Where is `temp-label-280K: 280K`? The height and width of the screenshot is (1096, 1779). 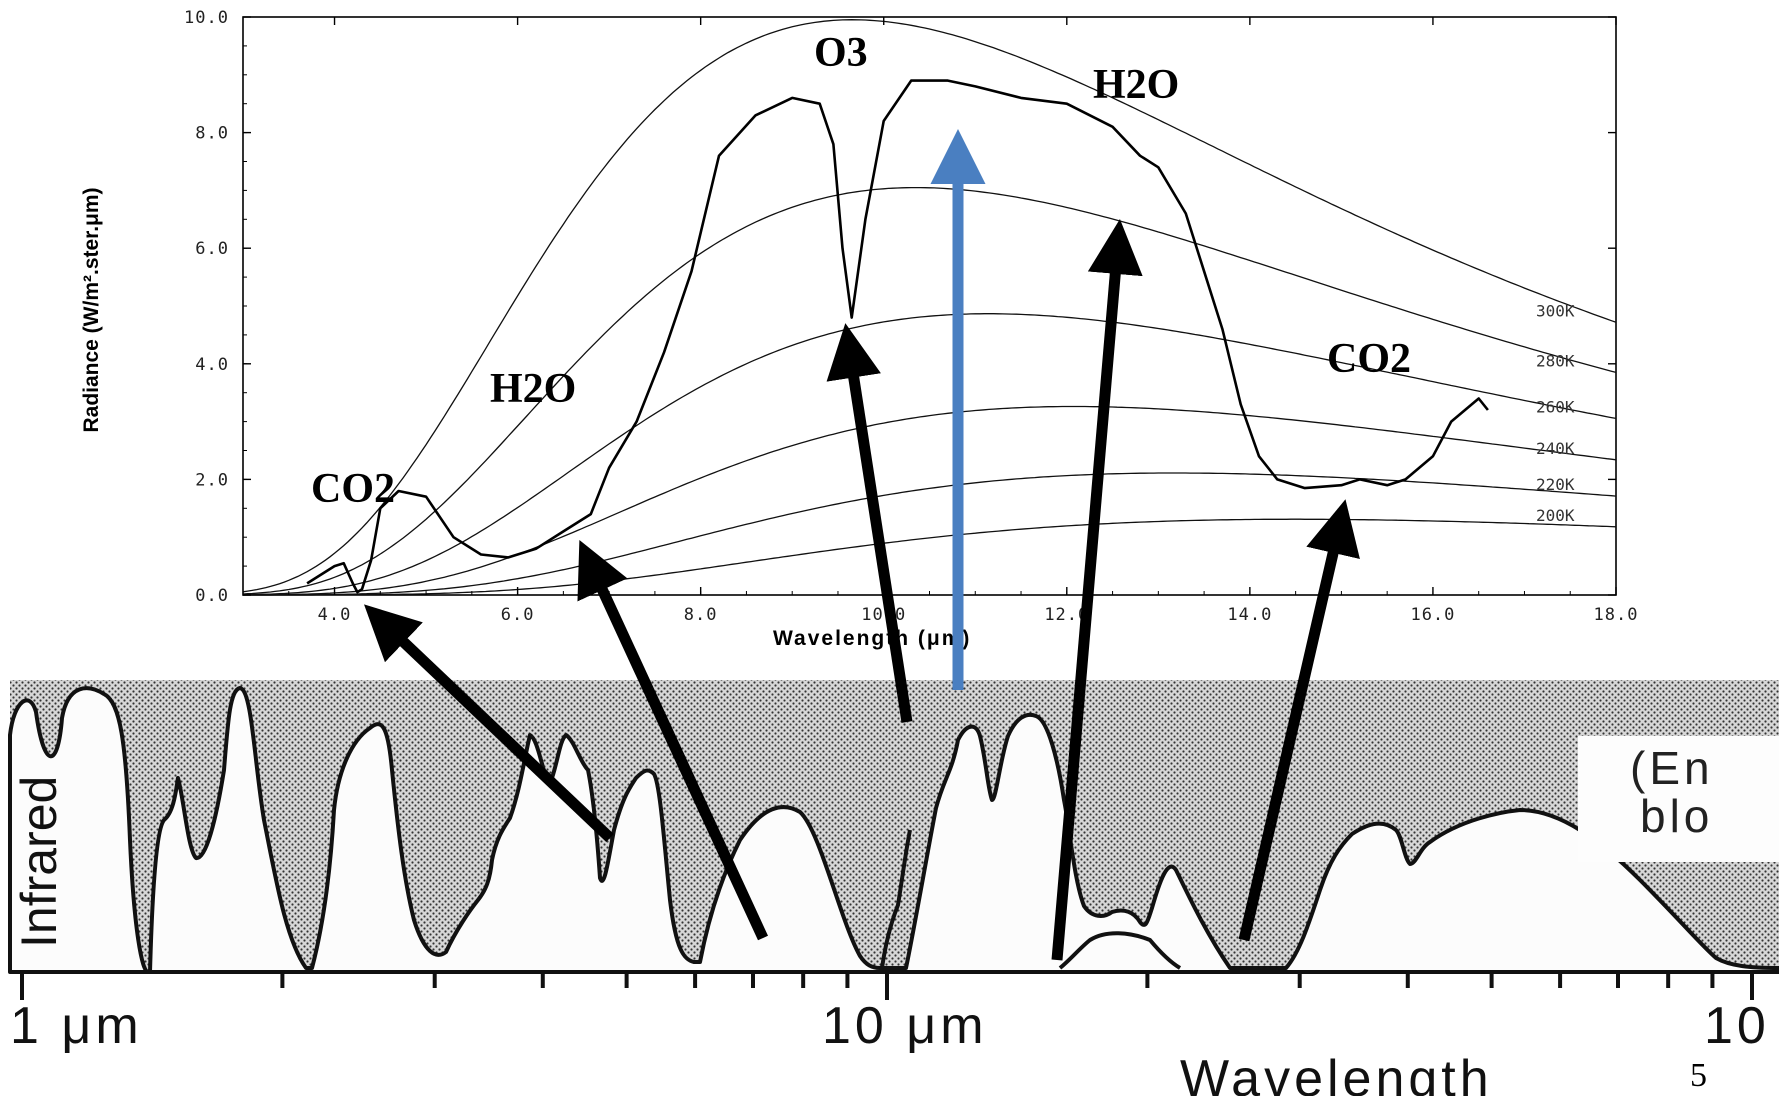
temp-label-280K: 280K is located at coordinates (1555, 360).